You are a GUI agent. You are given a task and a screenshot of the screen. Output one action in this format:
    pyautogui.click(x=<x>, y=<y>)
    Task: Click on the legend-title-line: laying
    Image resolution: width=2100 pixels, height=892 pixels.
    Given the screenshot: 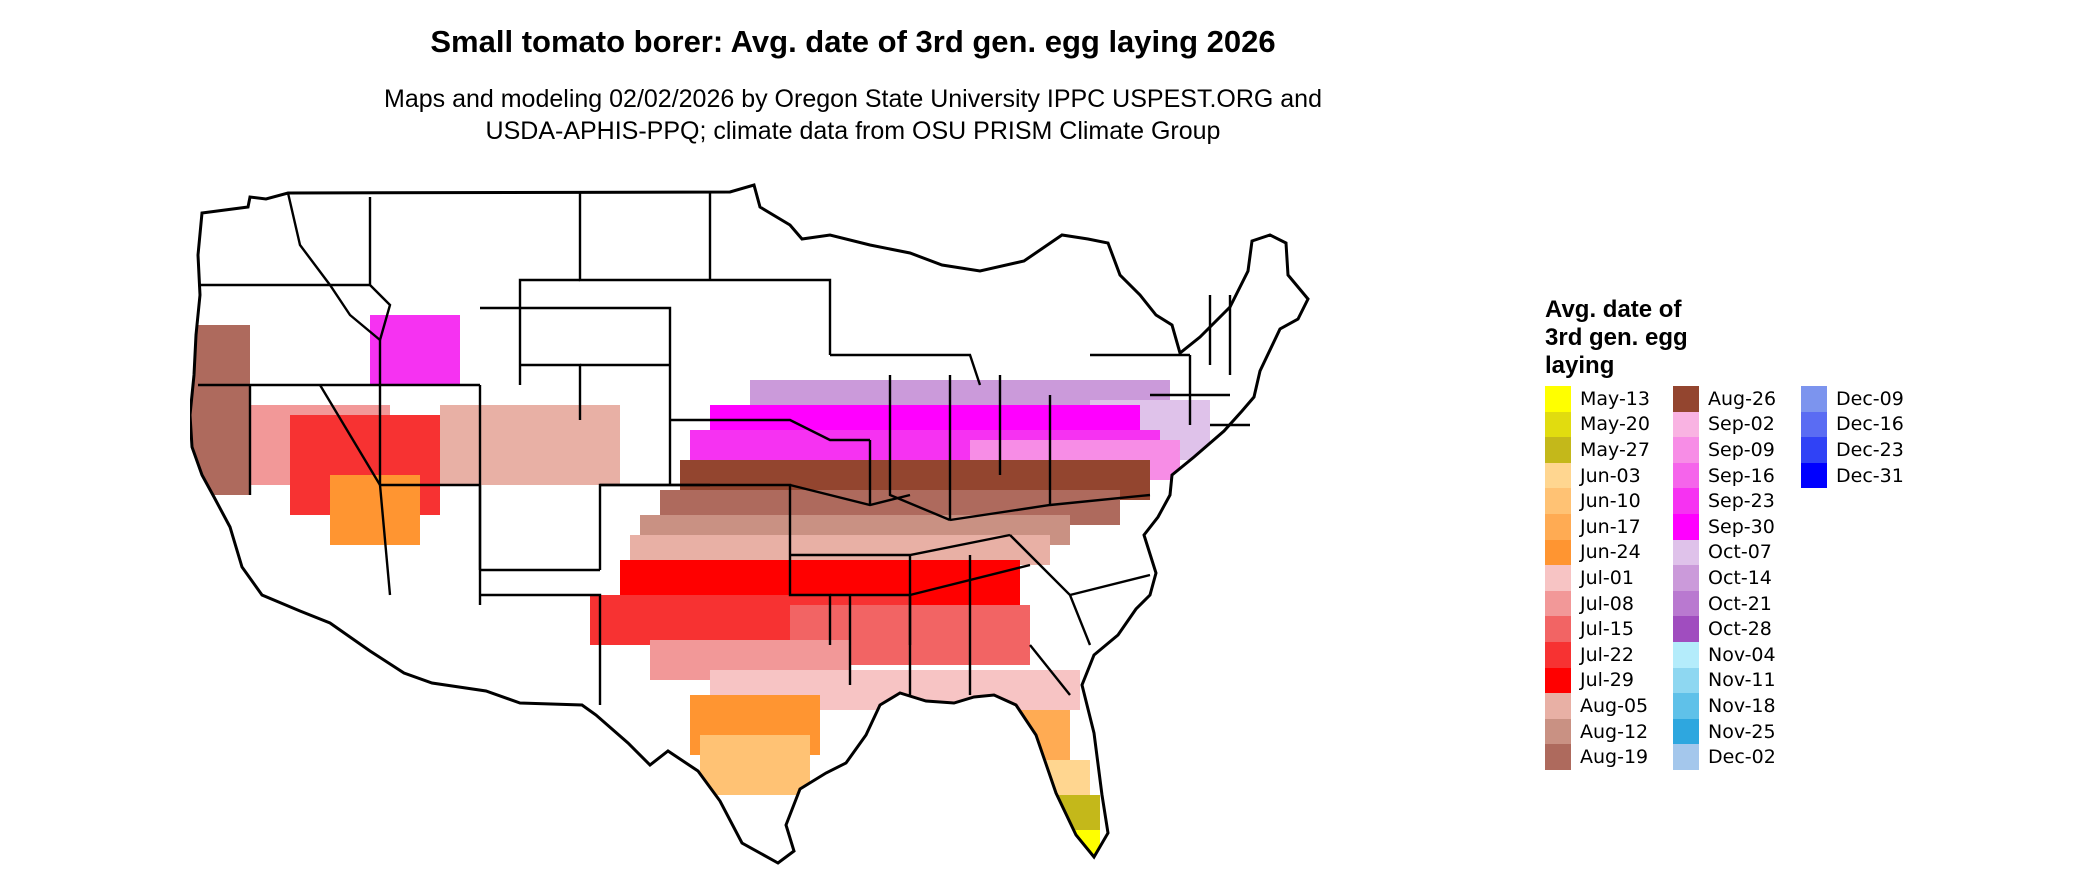 What is the action you would take?
    pyautogui.click(x=1580, y=365)
    